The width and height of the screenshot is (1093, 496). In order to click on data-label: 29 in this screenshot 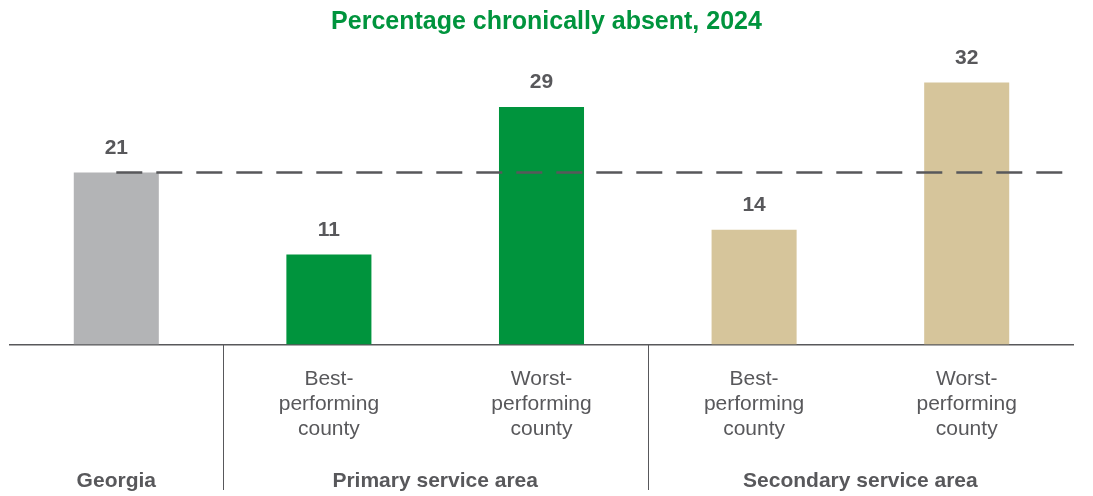, I will do `click(541, 81)`.